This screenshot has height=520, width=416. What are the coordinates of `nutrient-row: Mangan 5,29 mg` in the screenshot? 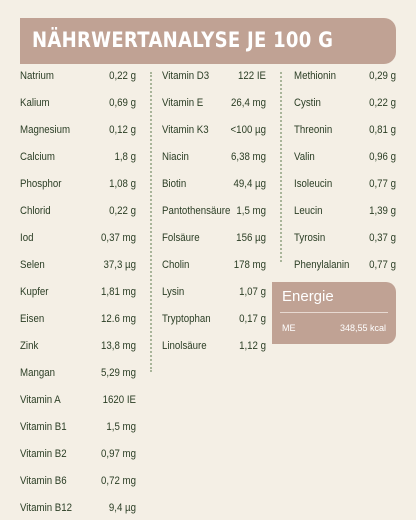 It's located at (78, 376).